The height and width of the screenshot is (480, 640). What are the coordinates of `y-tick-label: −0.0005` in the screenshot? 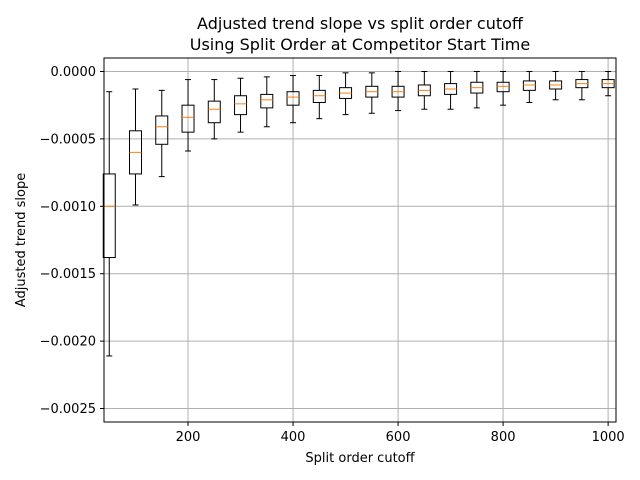 It's located at (68, 139).